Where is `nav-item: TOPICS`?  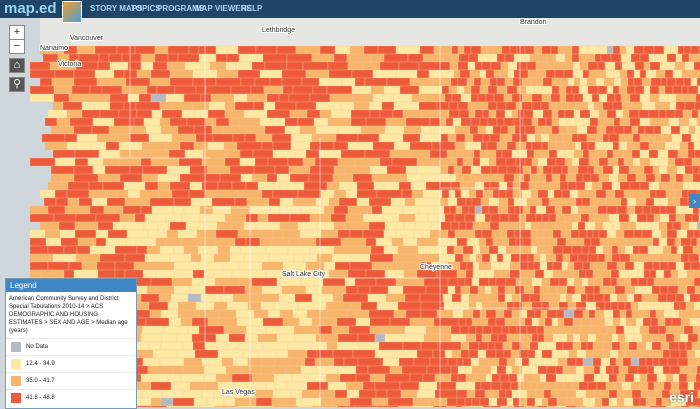 nav-item: TOPICS is located at coordinates (146, 8).